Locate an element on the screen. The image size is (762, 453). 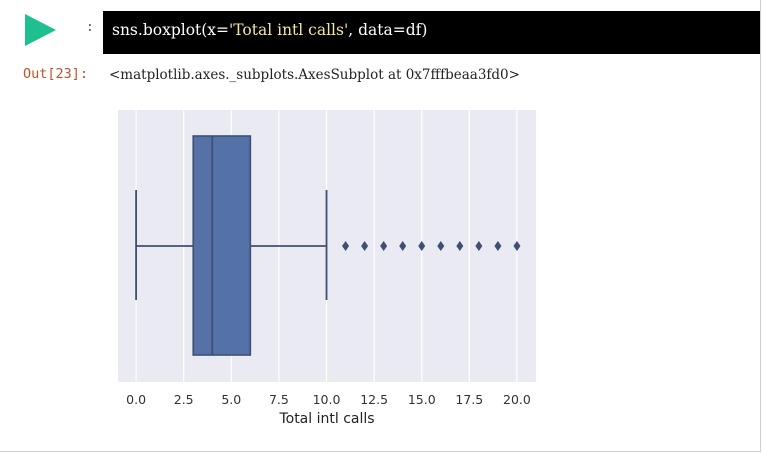
x-tick-label: 12.5 is located at coordinates (374, 399).